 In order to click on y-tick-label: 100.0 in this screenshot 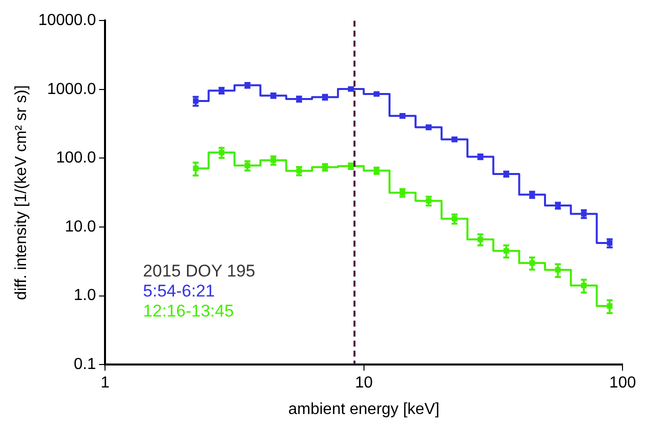, I will do `click(76, 158)`.